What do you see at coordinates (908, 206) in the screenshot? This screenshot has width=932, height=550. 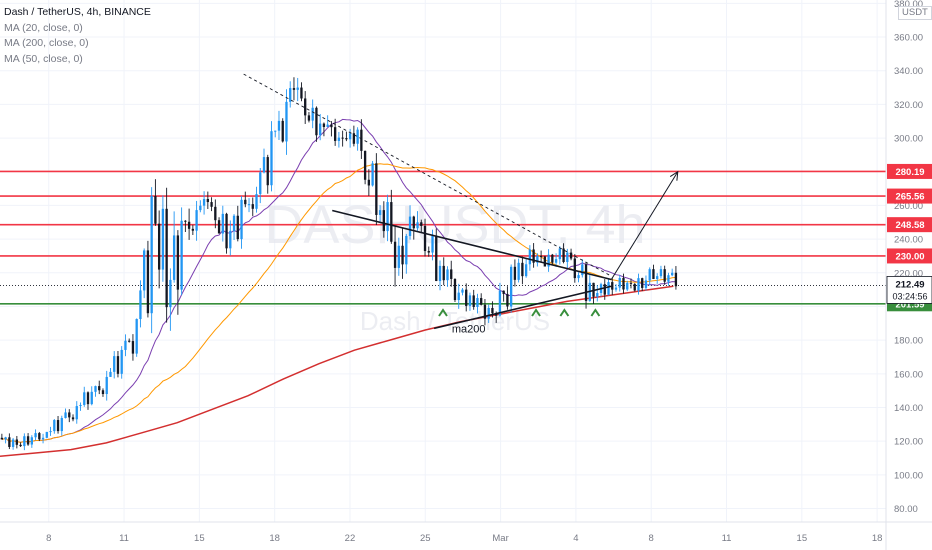 I see `price-tick-label: 260.00` at bounding box center [908, 206].